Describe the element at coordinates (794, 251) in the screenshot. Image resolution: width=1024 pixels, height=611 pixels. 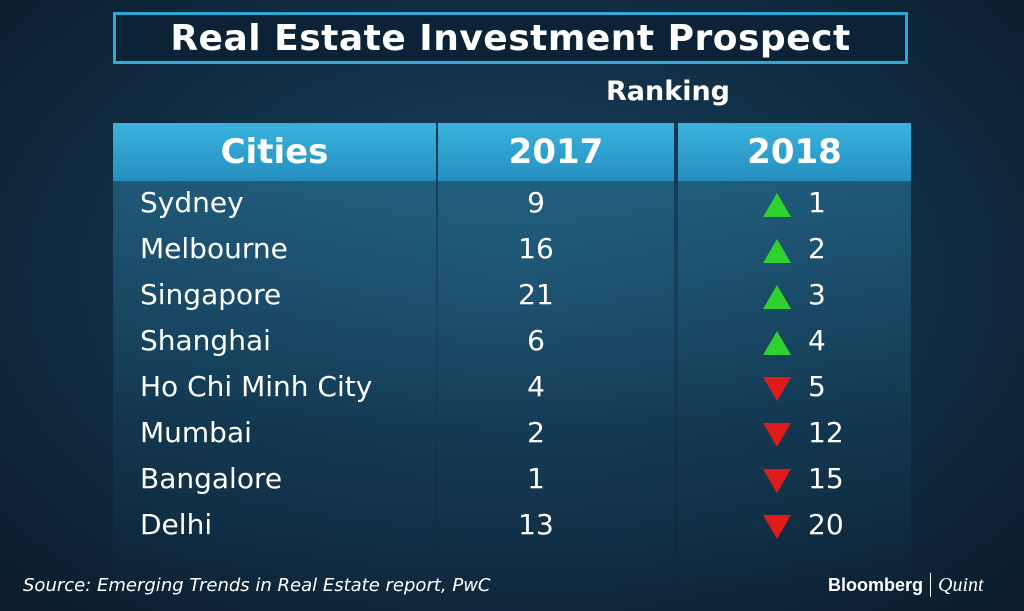
I see `rank-2018-cell: 2` at that location.